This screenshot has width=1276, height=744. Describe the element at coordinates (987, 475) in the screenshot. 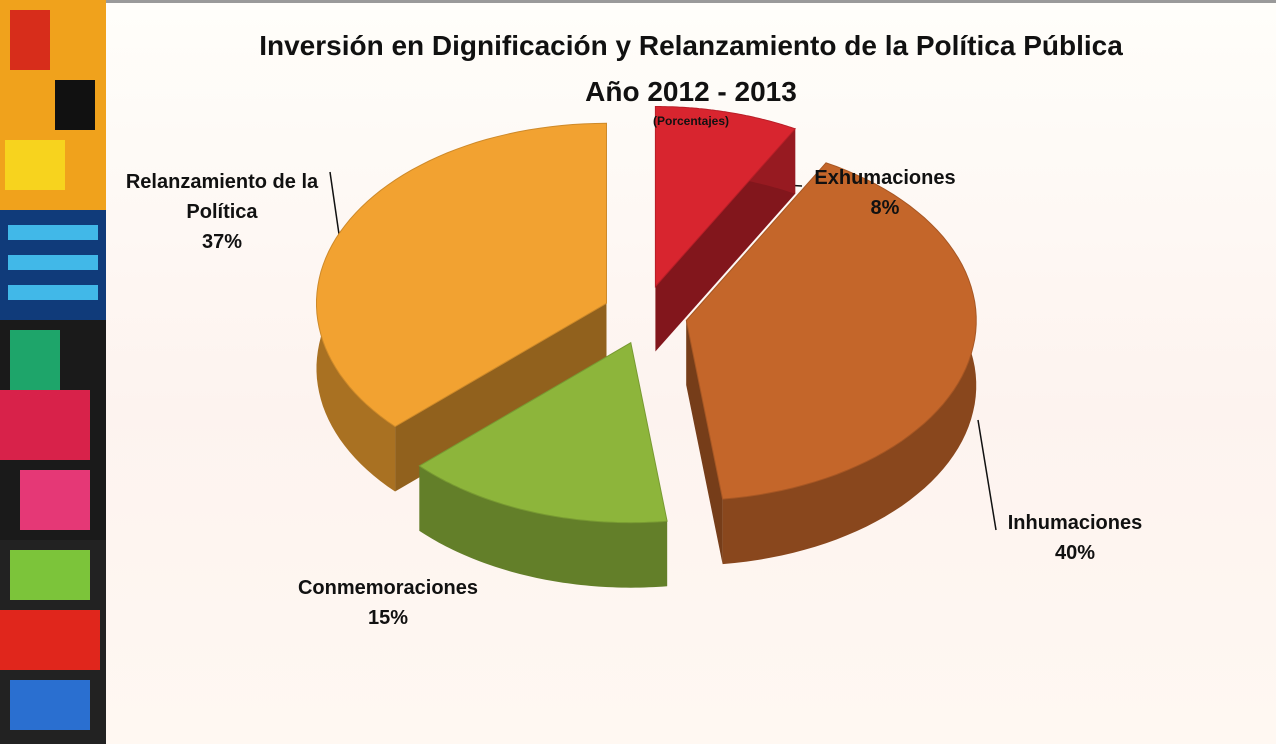

I see `leader-line` at that location.